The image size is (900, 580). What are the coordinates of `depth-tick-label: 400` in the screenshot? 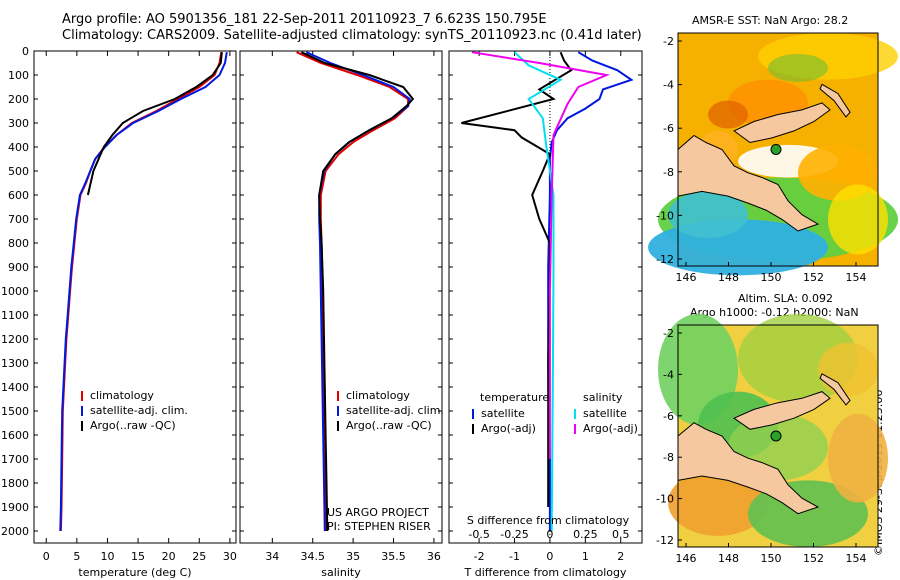 It's located at (18, 147).